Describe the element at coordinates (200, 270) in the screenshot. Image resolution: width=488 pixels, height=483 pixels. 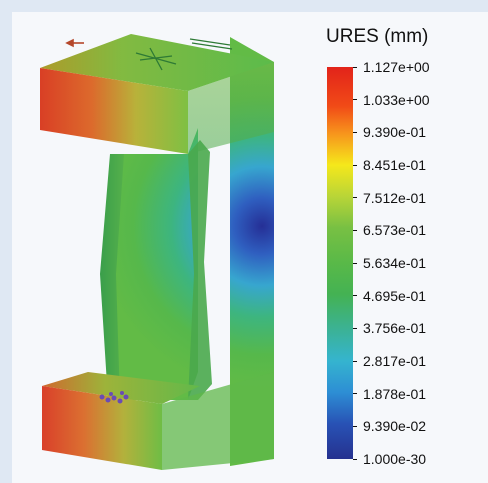
I see `inner-right-edge` at that location.